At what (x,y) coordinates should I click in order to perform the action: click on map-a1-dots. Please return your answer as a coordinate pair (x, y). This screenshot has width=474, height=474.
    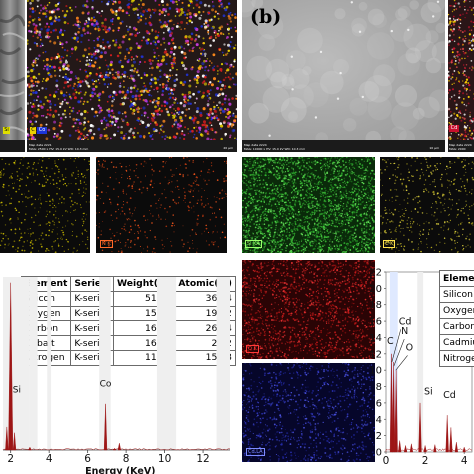
    Looking at the image, I should click on (45, 205).